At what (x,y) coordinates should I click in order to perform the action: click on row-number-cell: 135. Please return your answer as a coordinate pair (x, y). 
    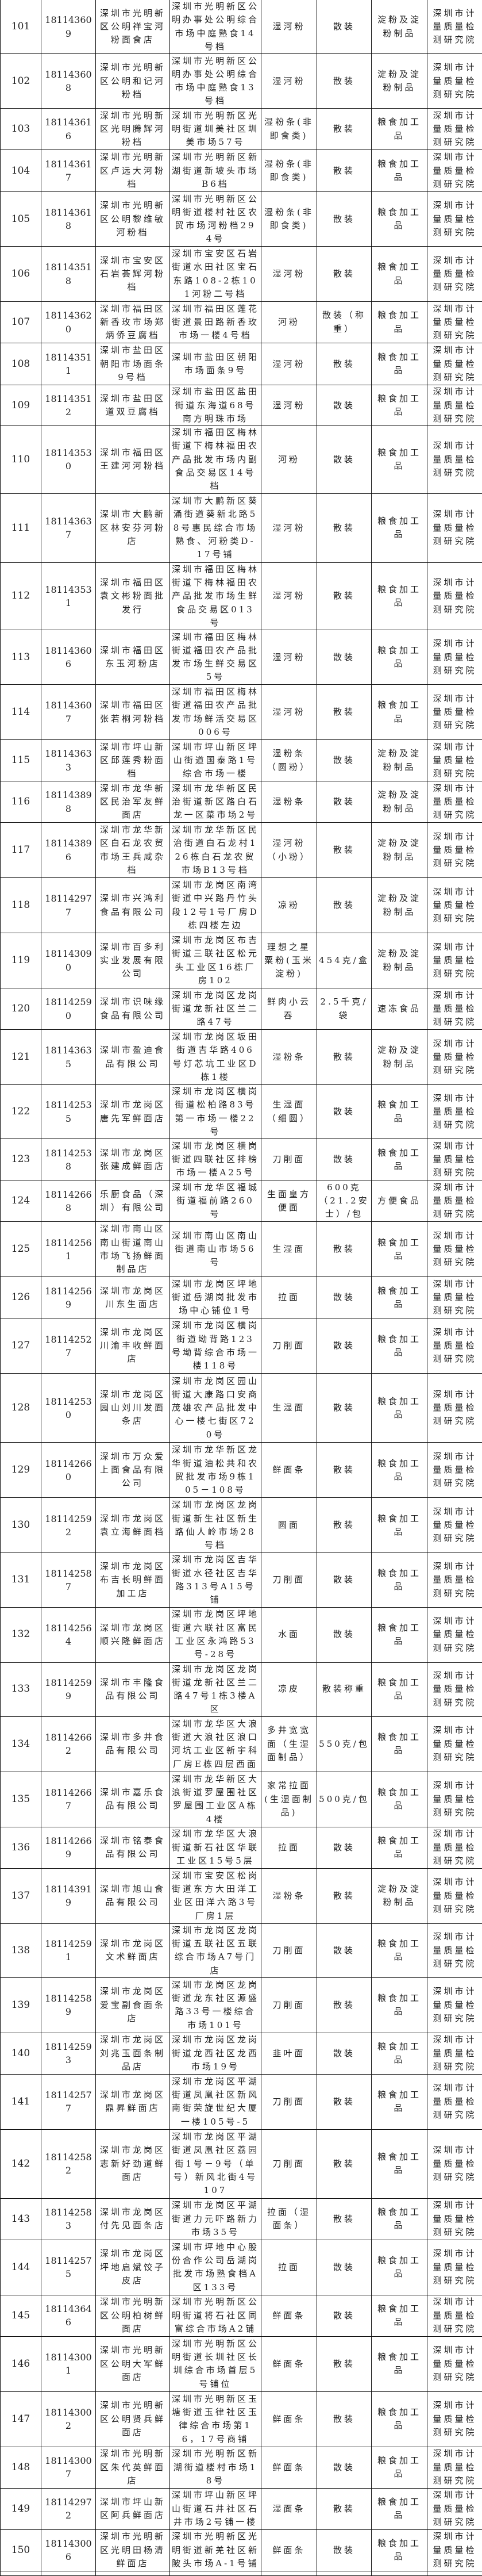
    Looking at the image, I should click on (21, 1799).